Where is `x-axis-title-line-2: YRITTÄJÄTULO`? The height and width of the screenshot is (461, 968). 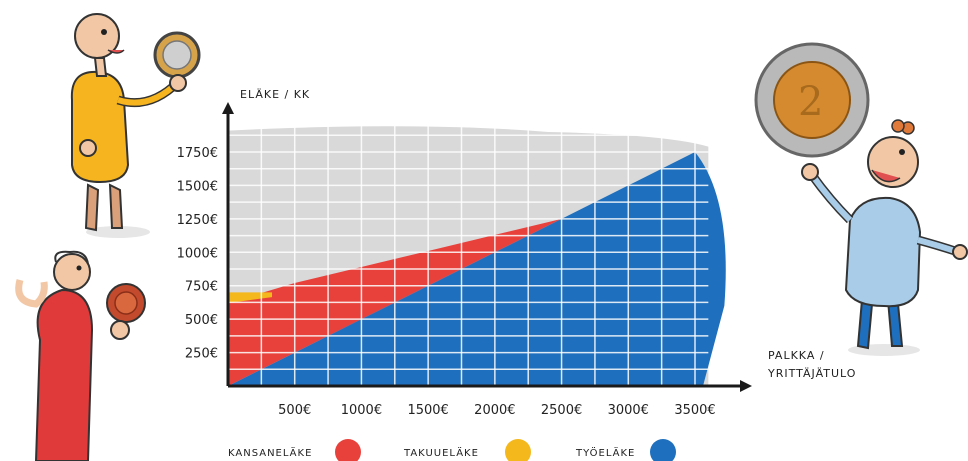
x-axis-title-line-2: YRITTÄJÄTULO is located at coordinates (811, 373).